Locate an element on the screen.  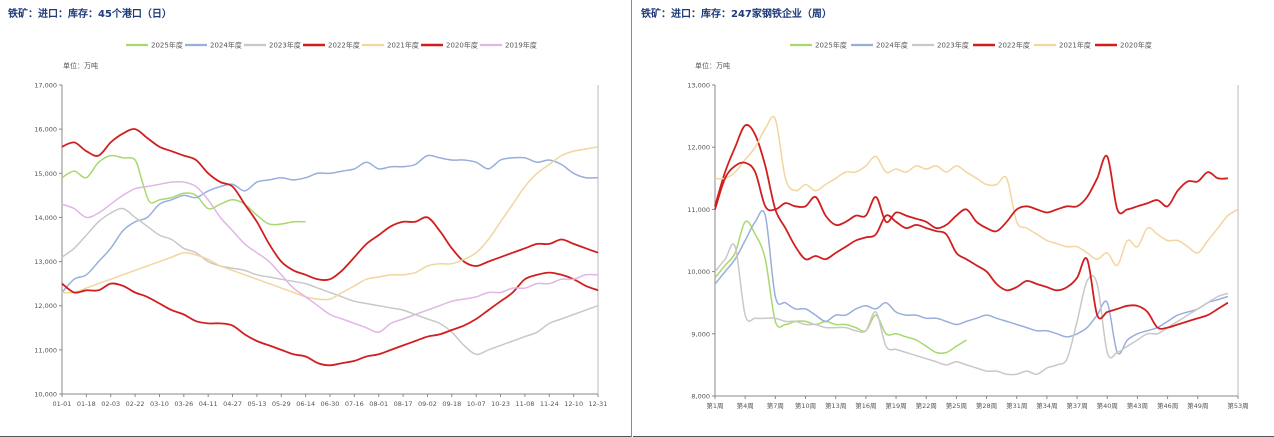
left-series-line-2019年度 is located at coordinates (330, 257).